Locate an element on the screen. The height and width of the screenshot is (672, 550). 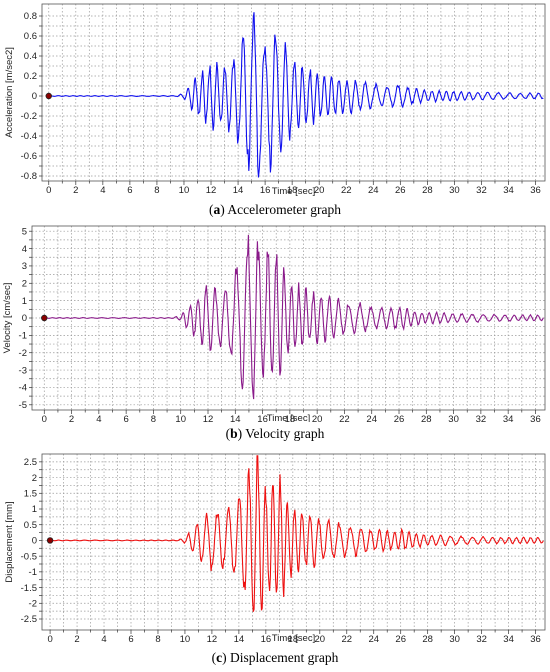
y-tick-label: -0.5 is located at coordinates (29, 556).